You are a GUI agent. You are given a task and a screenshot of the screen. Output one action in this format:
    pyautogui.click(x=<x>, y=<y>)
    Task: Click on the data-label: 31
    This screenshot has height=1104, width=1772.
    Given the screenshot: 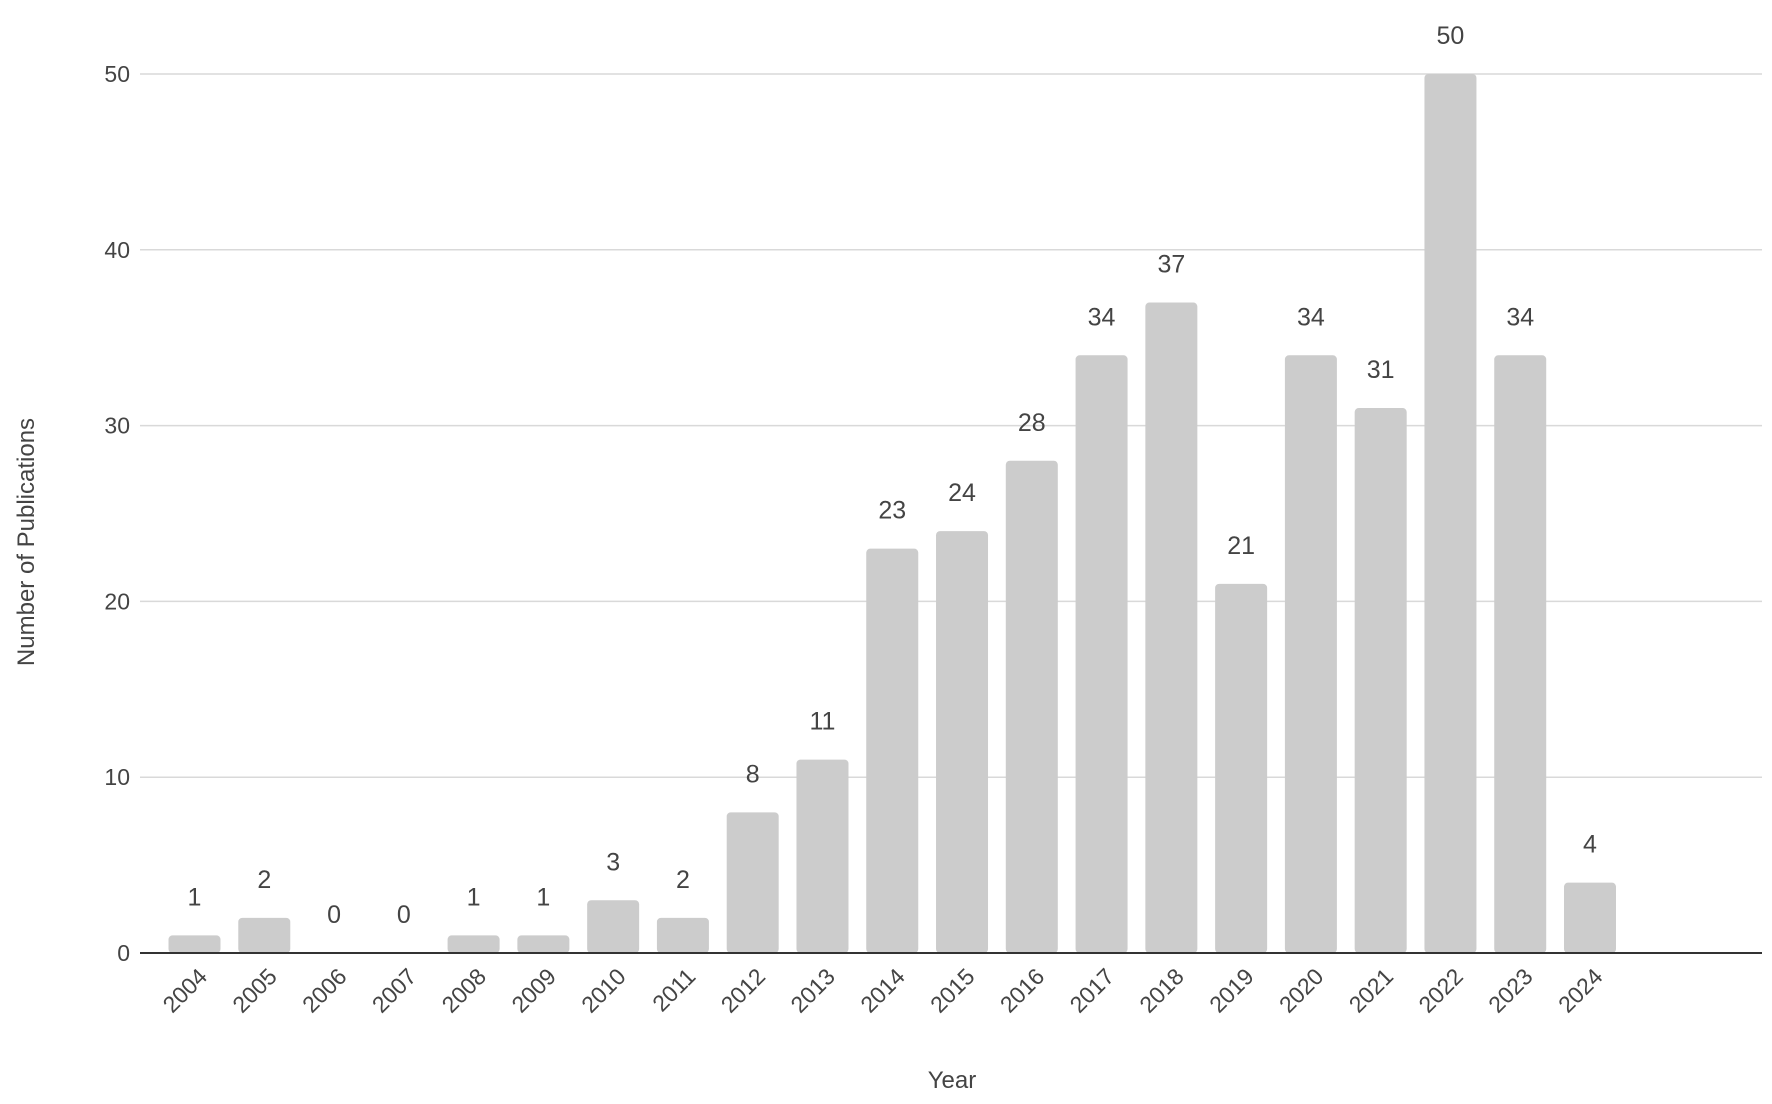 What is the action you would take?
    pyautogui.click(x=1381, y=370)
    